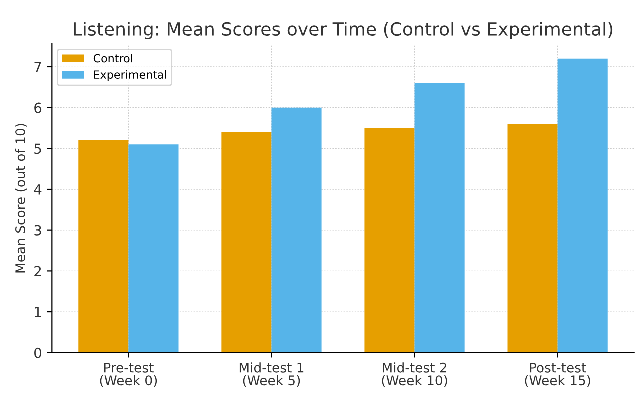 This screenshot has width=644, height=401. What do you see at coordinates (21, 198) in the screenshot?
I see `y-axis-title: Mean Score (out of 10)` at bounding box center [21, 198].